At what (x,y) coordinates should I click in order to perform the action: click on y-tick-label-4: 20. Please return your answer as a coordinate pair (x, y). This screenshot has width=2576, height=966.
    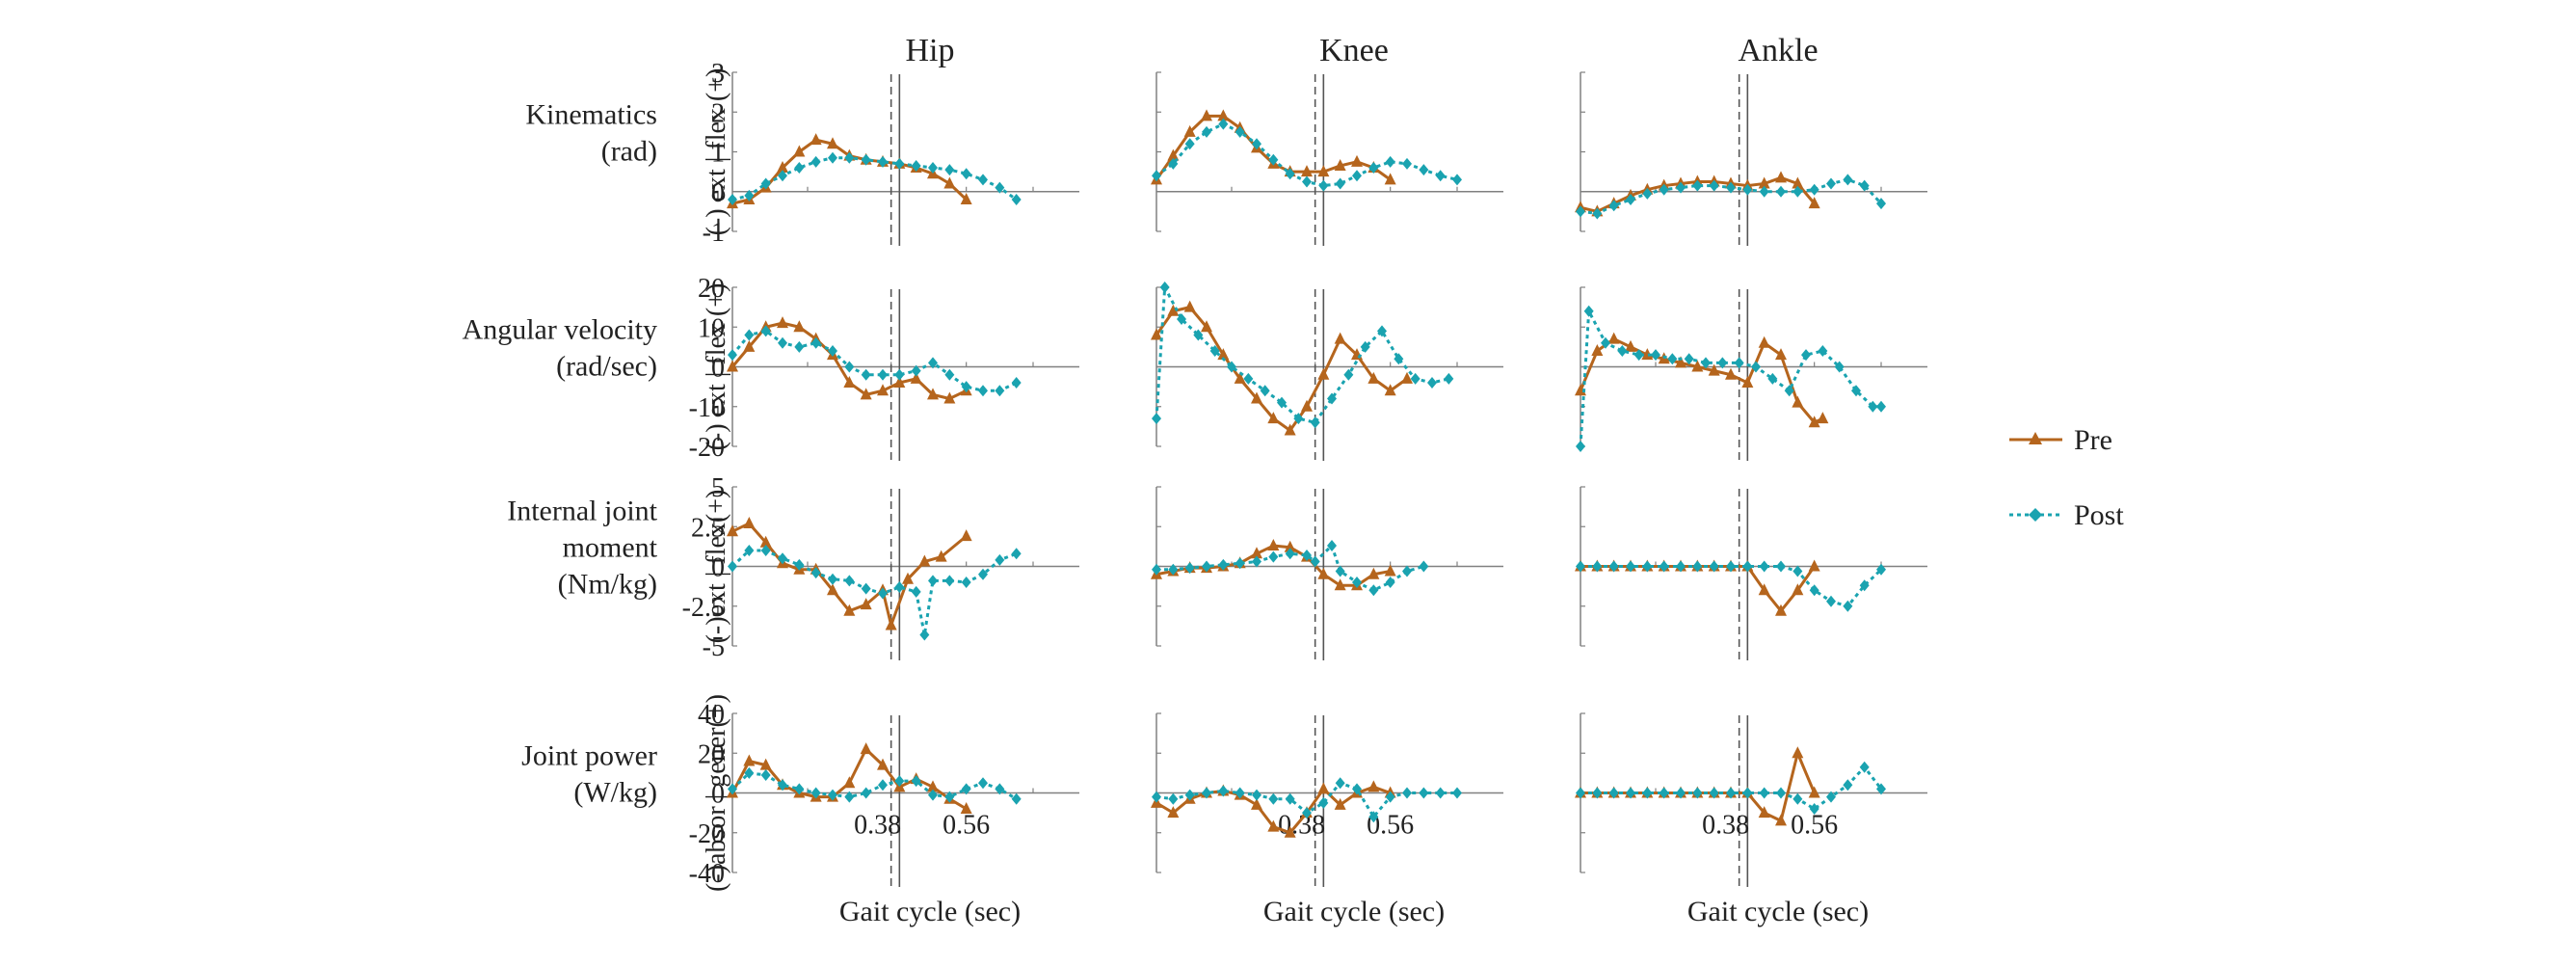
    Looking at the image, I should click on (711, 289).